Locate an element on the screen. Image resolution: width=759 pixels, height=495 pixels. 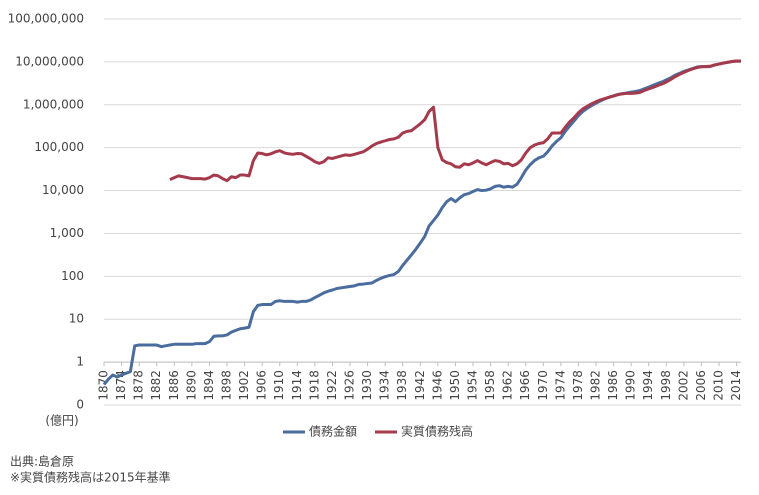
x-tick-label: 1890 is located at coordinates (191, 385).